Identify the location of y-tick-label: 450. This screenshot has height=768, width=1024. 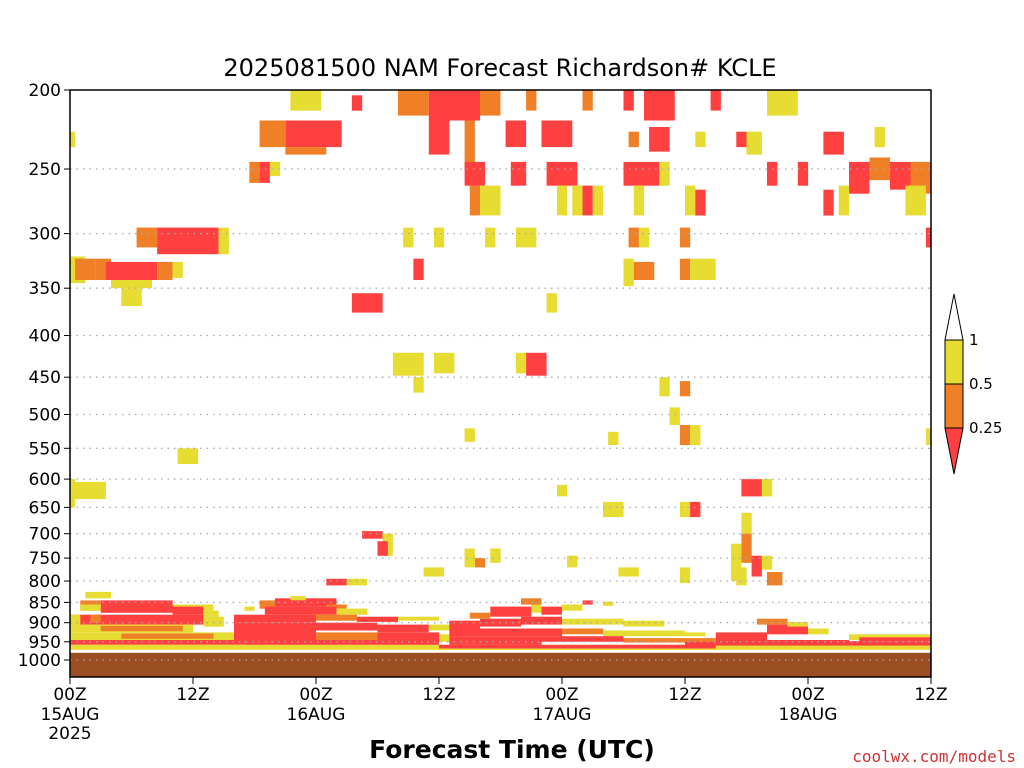
(45, 378).